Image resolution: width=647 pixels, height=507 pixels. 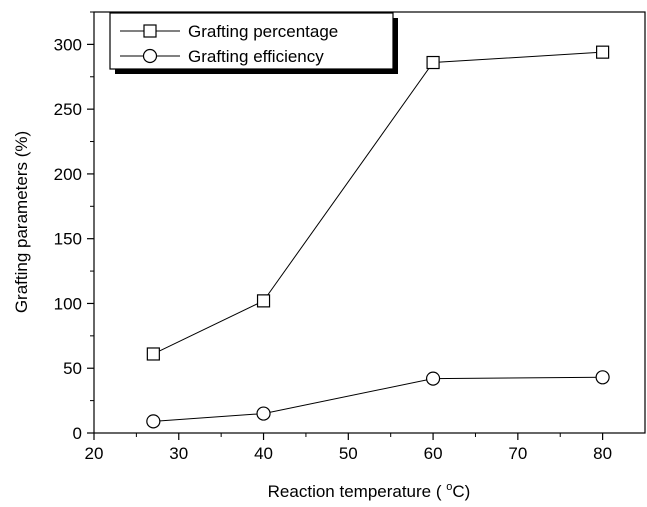 What do you see at coordinates (378, 399) in the screenshot?
I see `series-line-efficiency` at bounding box center [378, 399].